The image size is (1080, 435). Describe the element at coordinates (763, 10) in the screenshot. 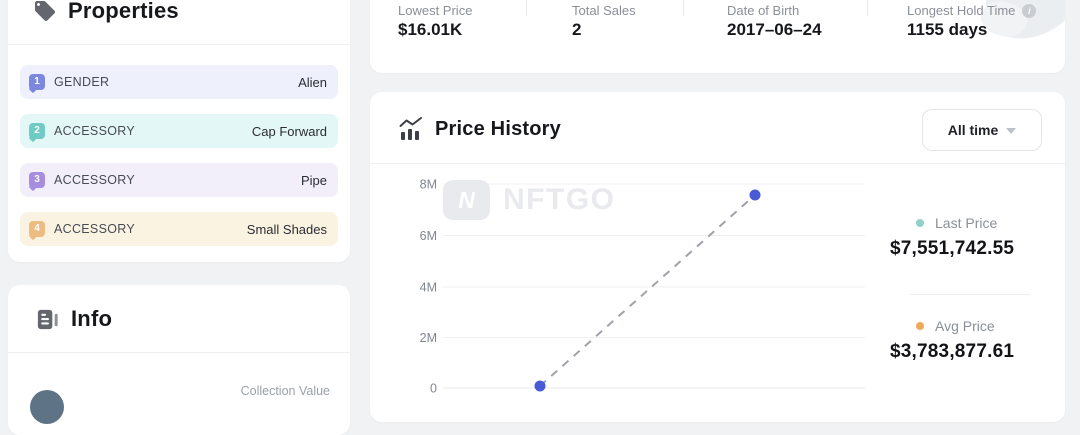

I see `stat-label: Date of Birth` at that location.